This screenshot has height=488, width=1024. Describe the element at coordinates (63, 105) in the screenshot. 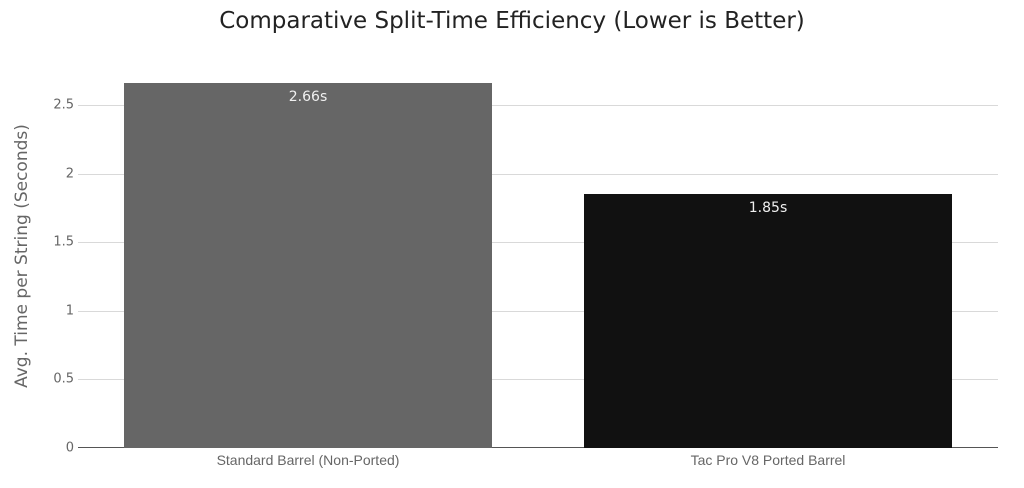

I see `y-tick-label: 2.5` at that location.